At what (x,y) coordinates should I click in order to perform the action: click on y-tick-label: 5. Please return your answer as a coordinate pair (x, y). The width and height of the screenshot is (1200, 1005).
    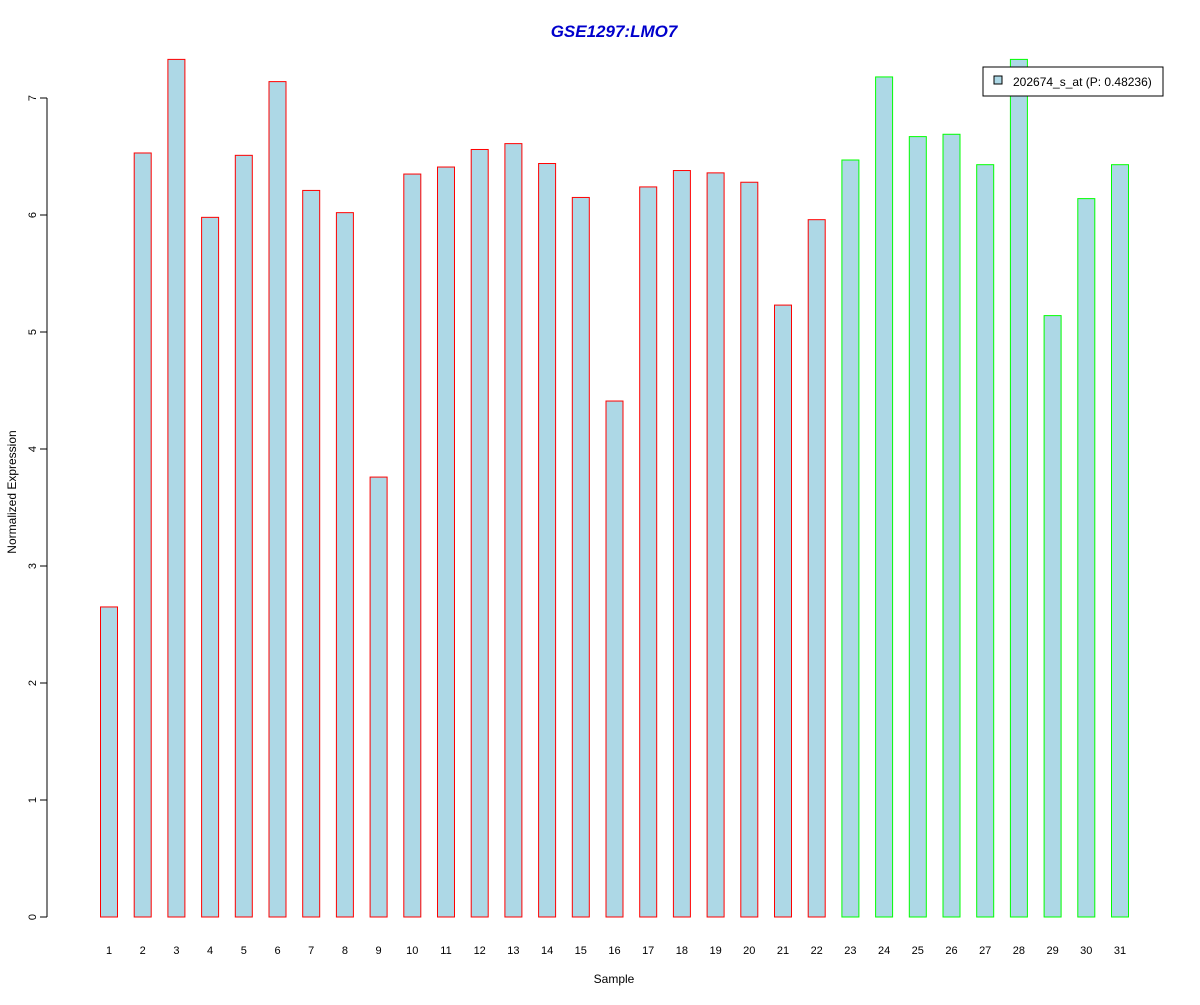
    Looking at the image, I should click on (33, 332).